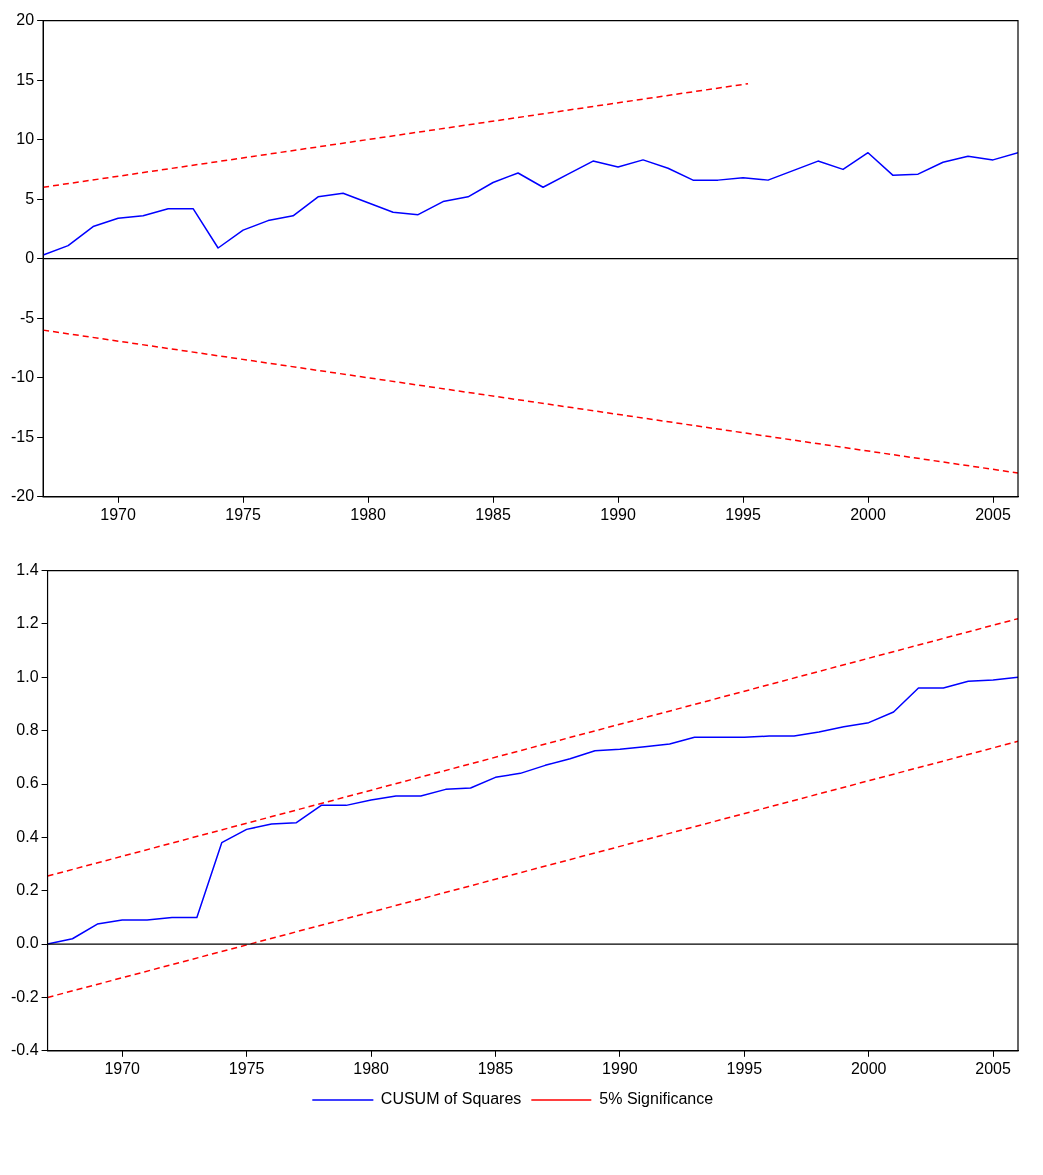 This screenshot has width=1043, height=1175. I want to click on y-tick-label: -0.2, so click(24, 996).